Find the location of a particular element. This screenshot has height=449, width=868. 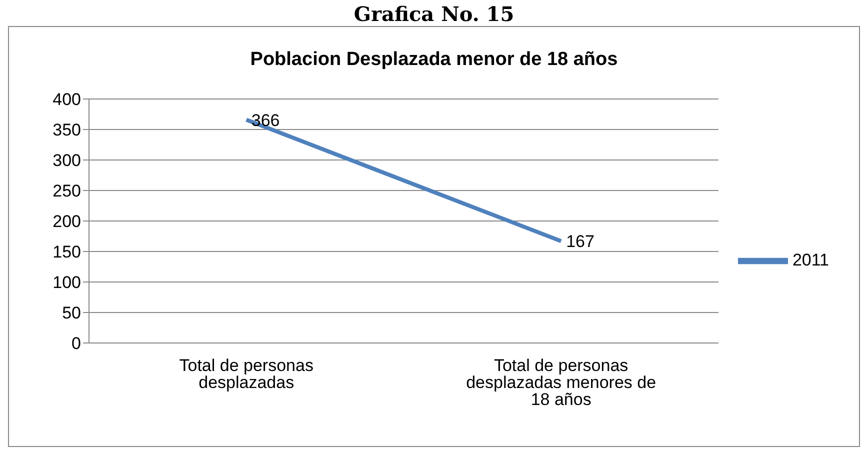

x-tick-label: Total de personas desplazadas menores de 18 años is located at coordinates (561, 383).